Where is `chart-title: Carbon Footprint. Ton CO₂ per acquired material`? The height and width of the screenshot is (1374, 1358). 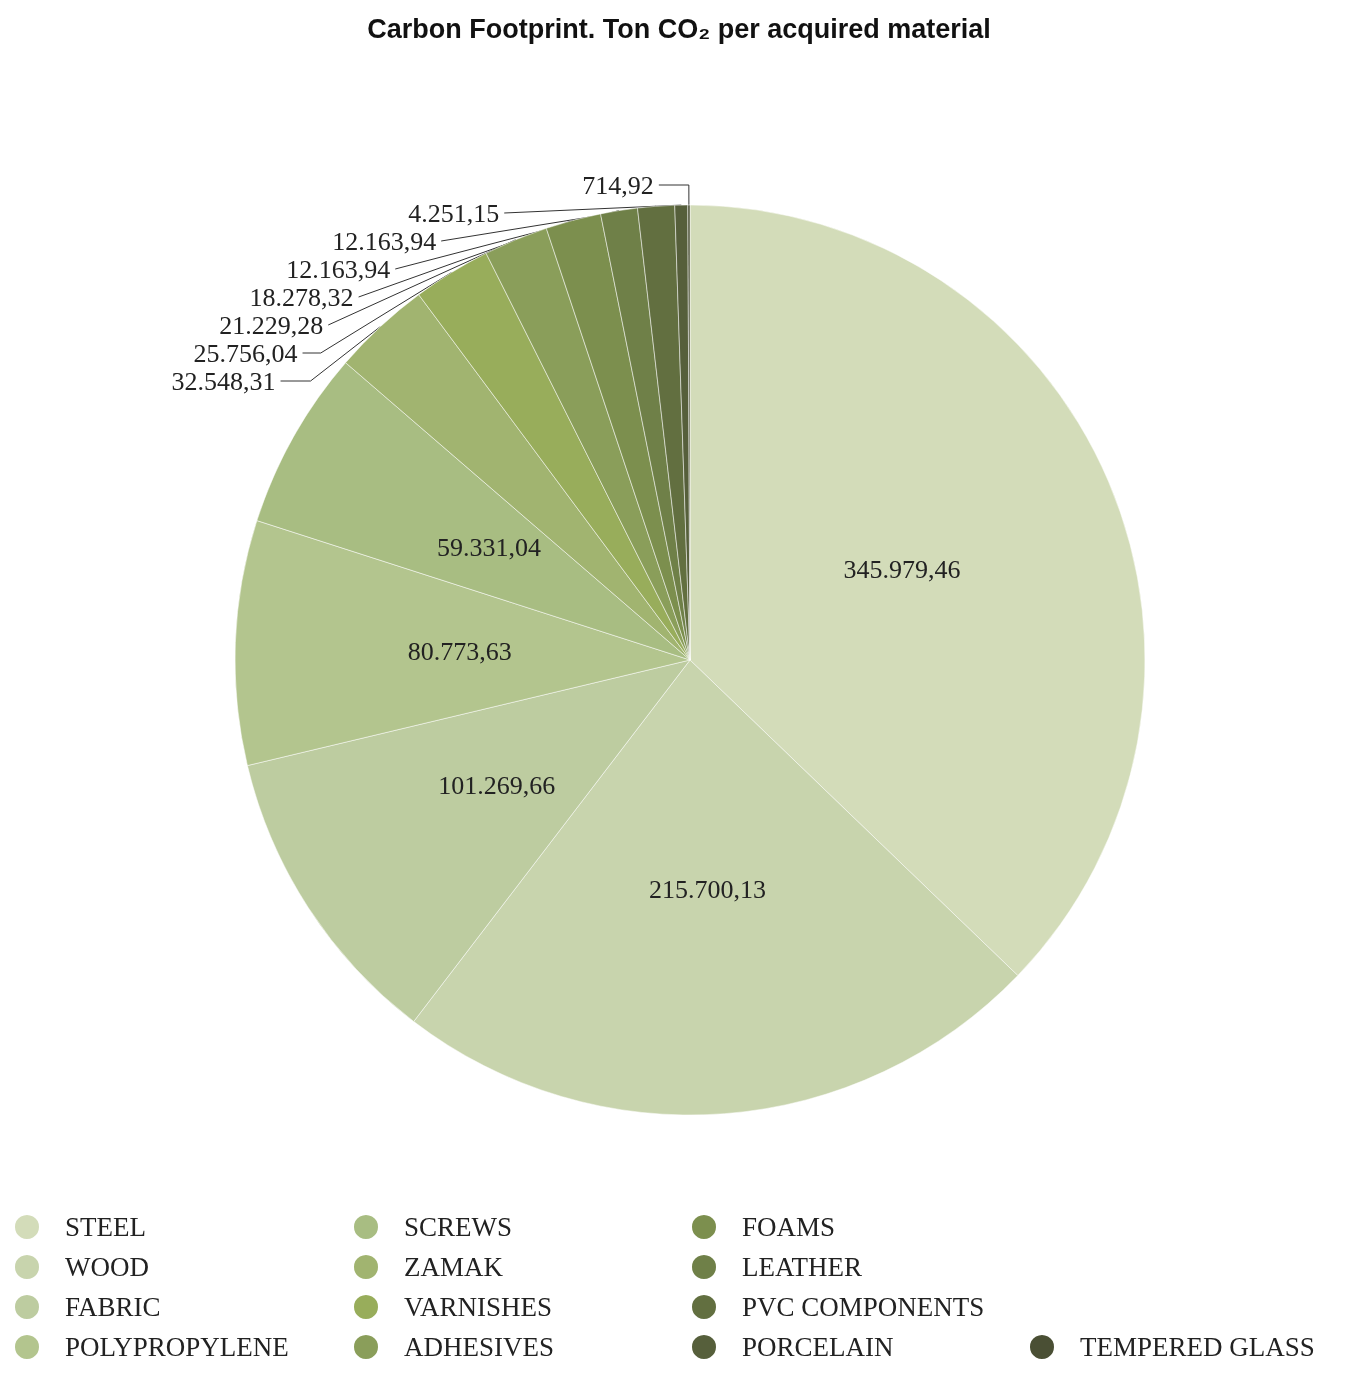
chart-title: Carbon Footprint. Ton CO₂ per acquired material is located at coordinates (679, 28).